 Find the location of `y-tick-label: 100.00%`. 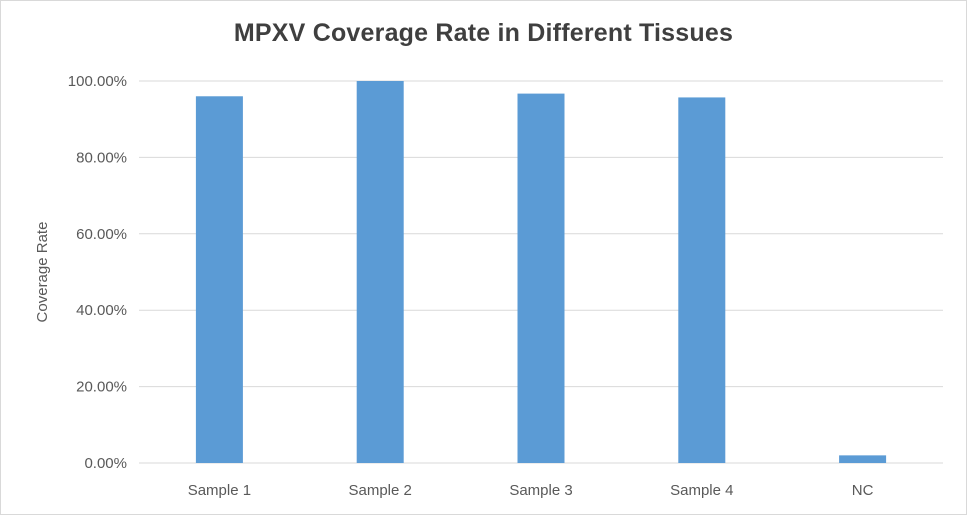

y-tick-label: 100.00% is located at coordinates (97, 81).